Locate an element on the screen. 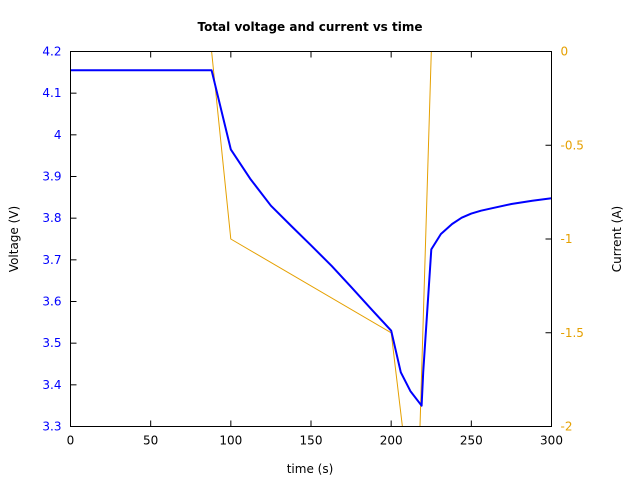 This screenshot has height=480, width=640. x-tick-label: 250 is located at coordinates (471, 441).